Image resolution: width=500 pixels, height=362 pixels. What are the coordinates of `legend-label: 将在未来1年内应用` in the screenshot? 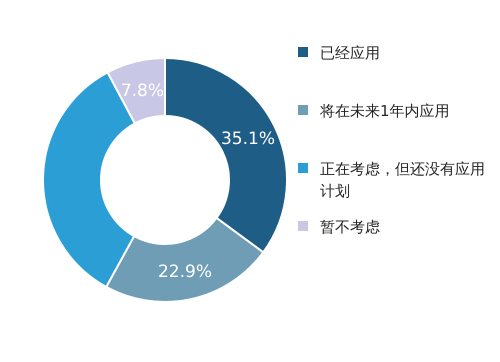 It's located at (384, 111).